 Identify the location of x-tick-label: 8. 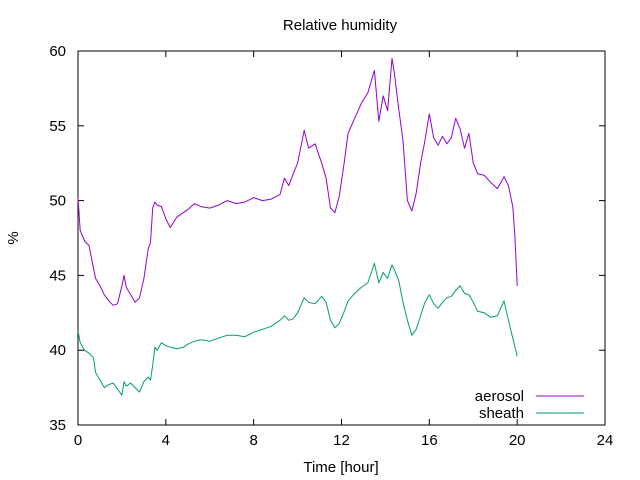
(253, 440).